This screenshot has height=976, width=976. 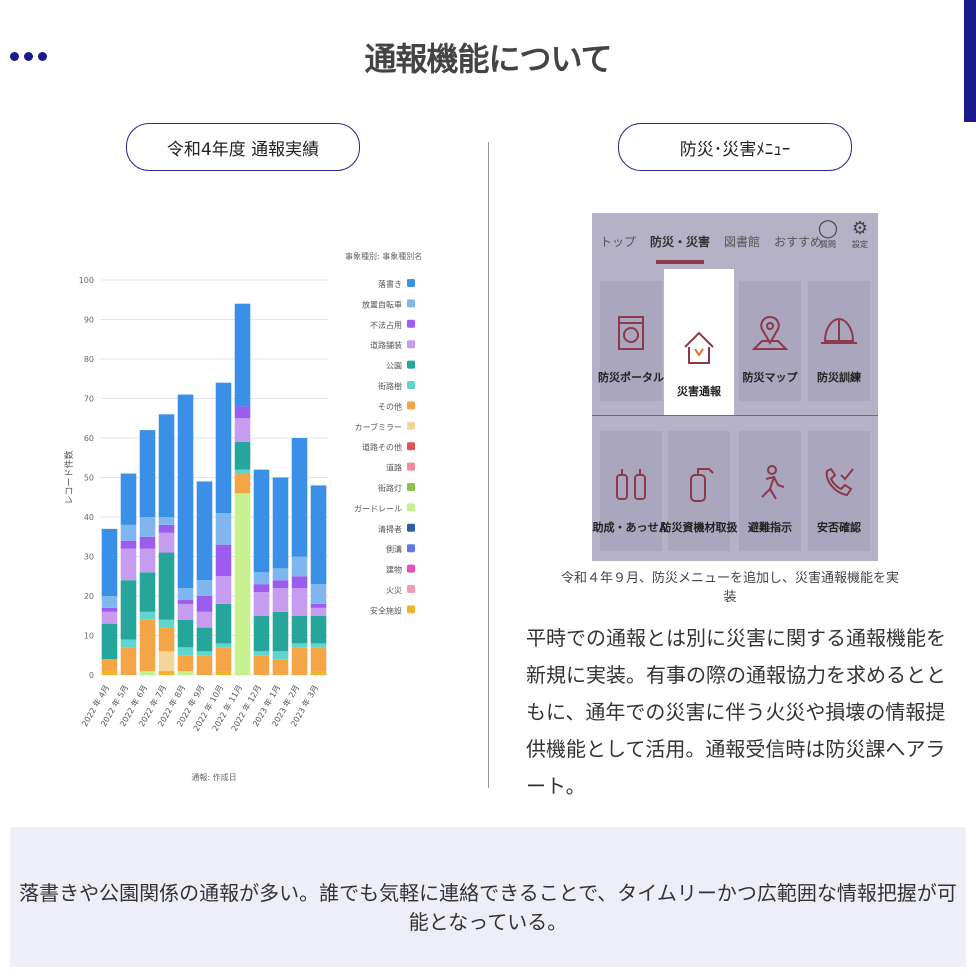 I want to click on fire-extinguisher-icon, so click(x=702, y=485).